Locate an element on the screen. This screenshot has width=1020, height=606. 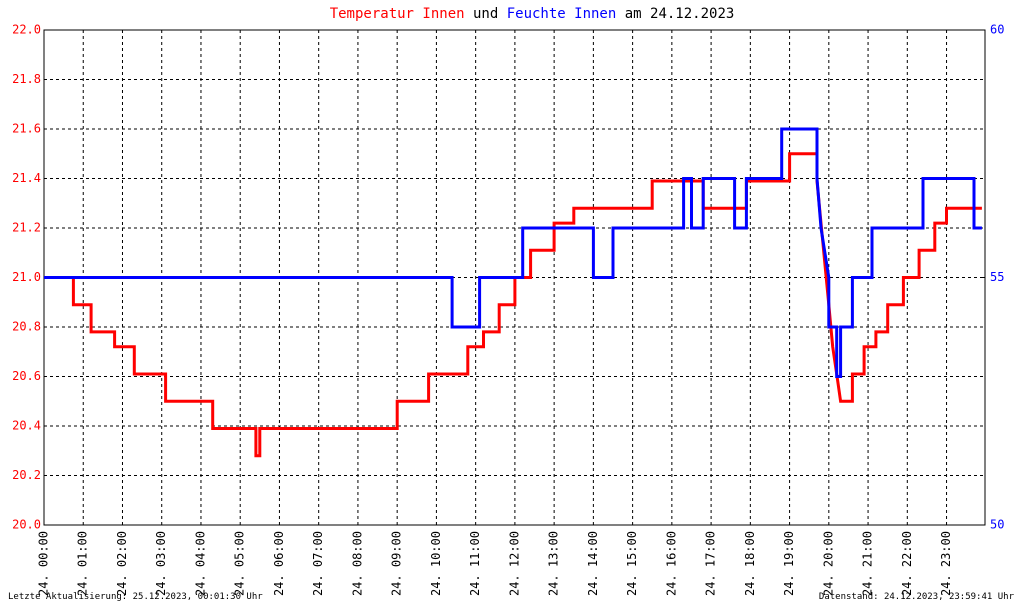
title-part: am 24.12.2023 is located at coordinates (680, 14).